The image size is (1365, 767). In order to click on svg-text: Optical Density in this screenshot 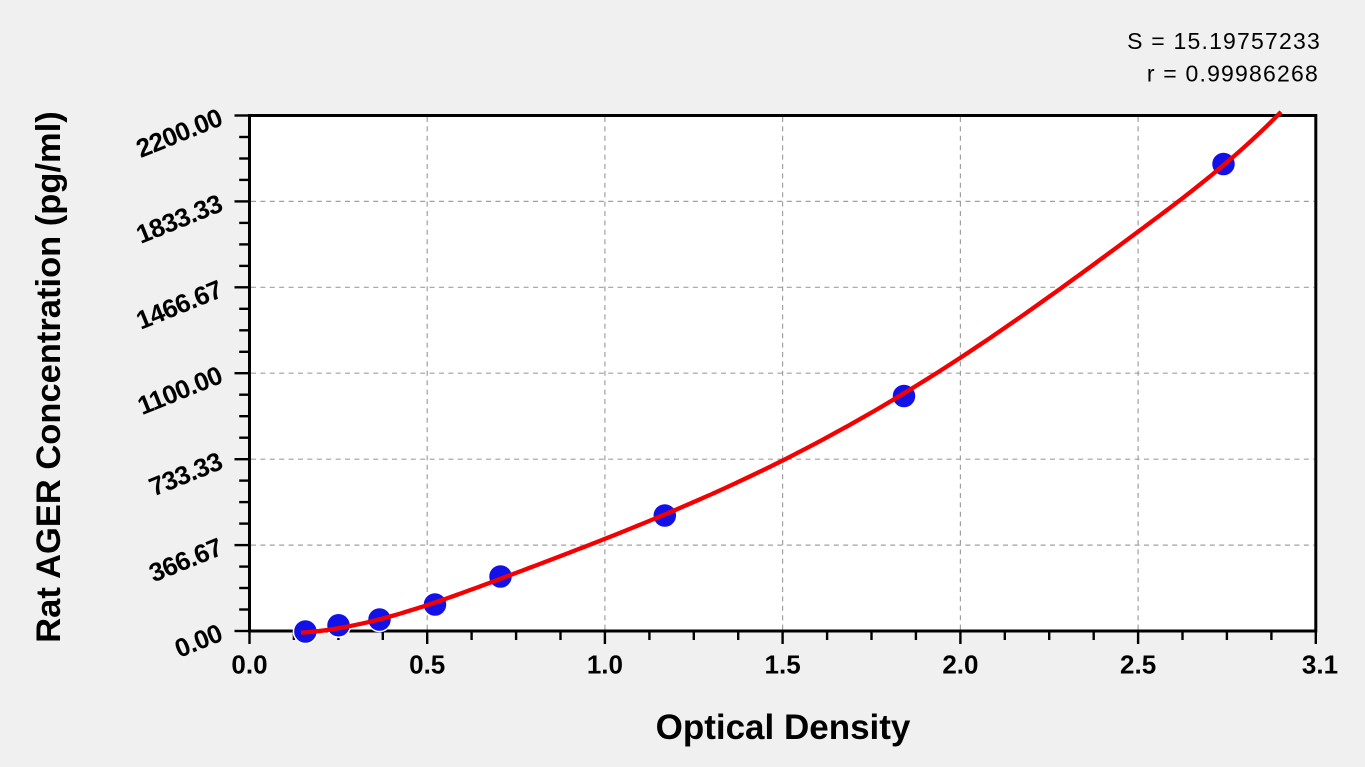, I will do `click(783, 727)`.